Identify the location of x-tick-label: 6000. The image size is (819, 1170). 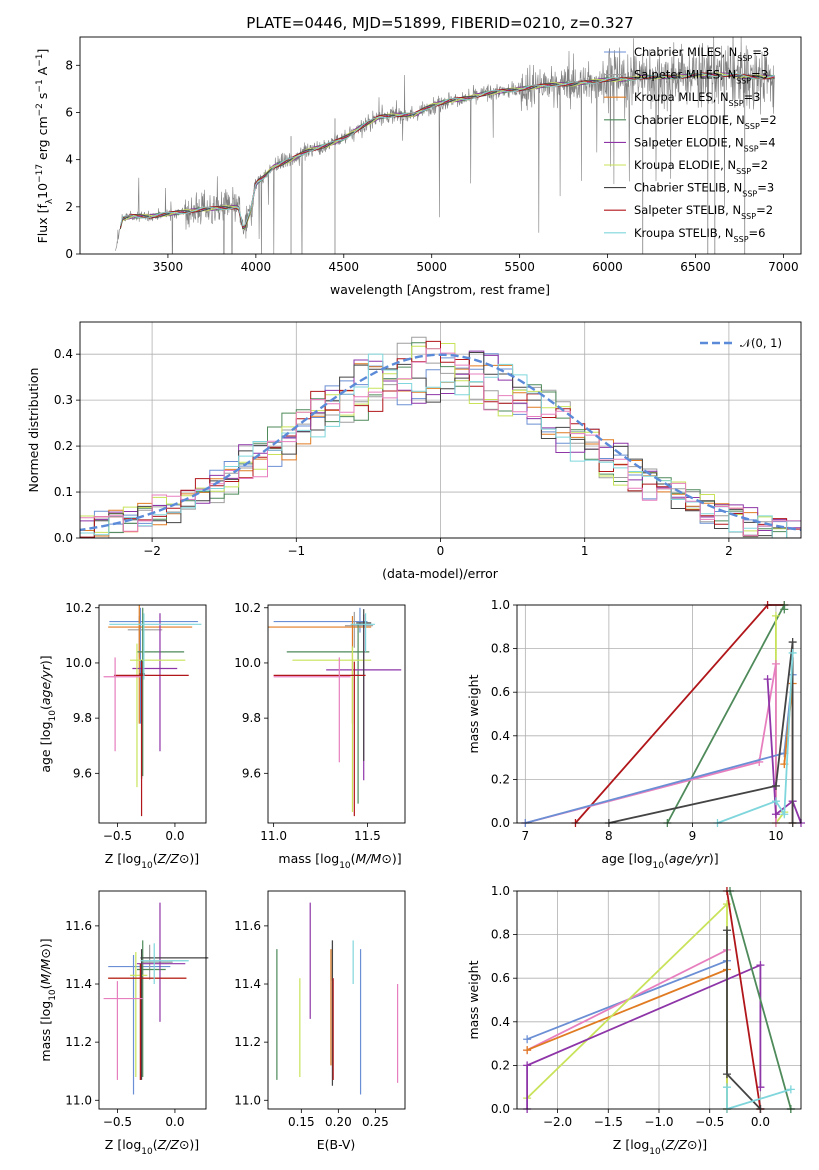
(607, 267).